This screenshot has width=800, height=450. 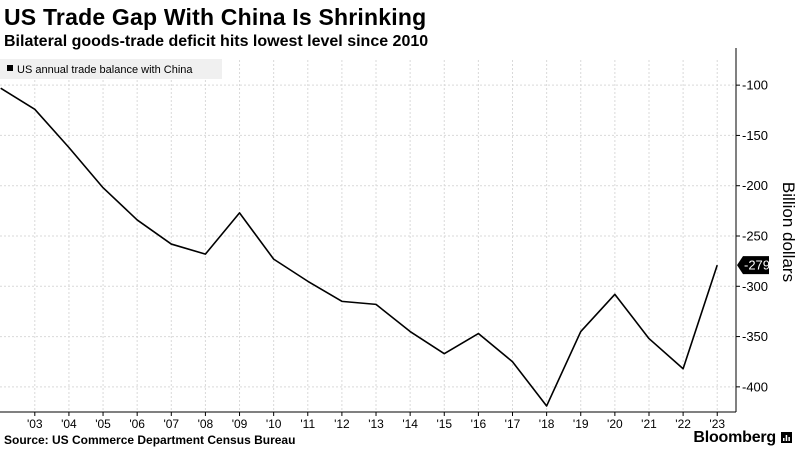 What do you see at coordinates (307, 424) in the screenshot?
I see `x-tick-label: '11` at bounding box center [307, 424].